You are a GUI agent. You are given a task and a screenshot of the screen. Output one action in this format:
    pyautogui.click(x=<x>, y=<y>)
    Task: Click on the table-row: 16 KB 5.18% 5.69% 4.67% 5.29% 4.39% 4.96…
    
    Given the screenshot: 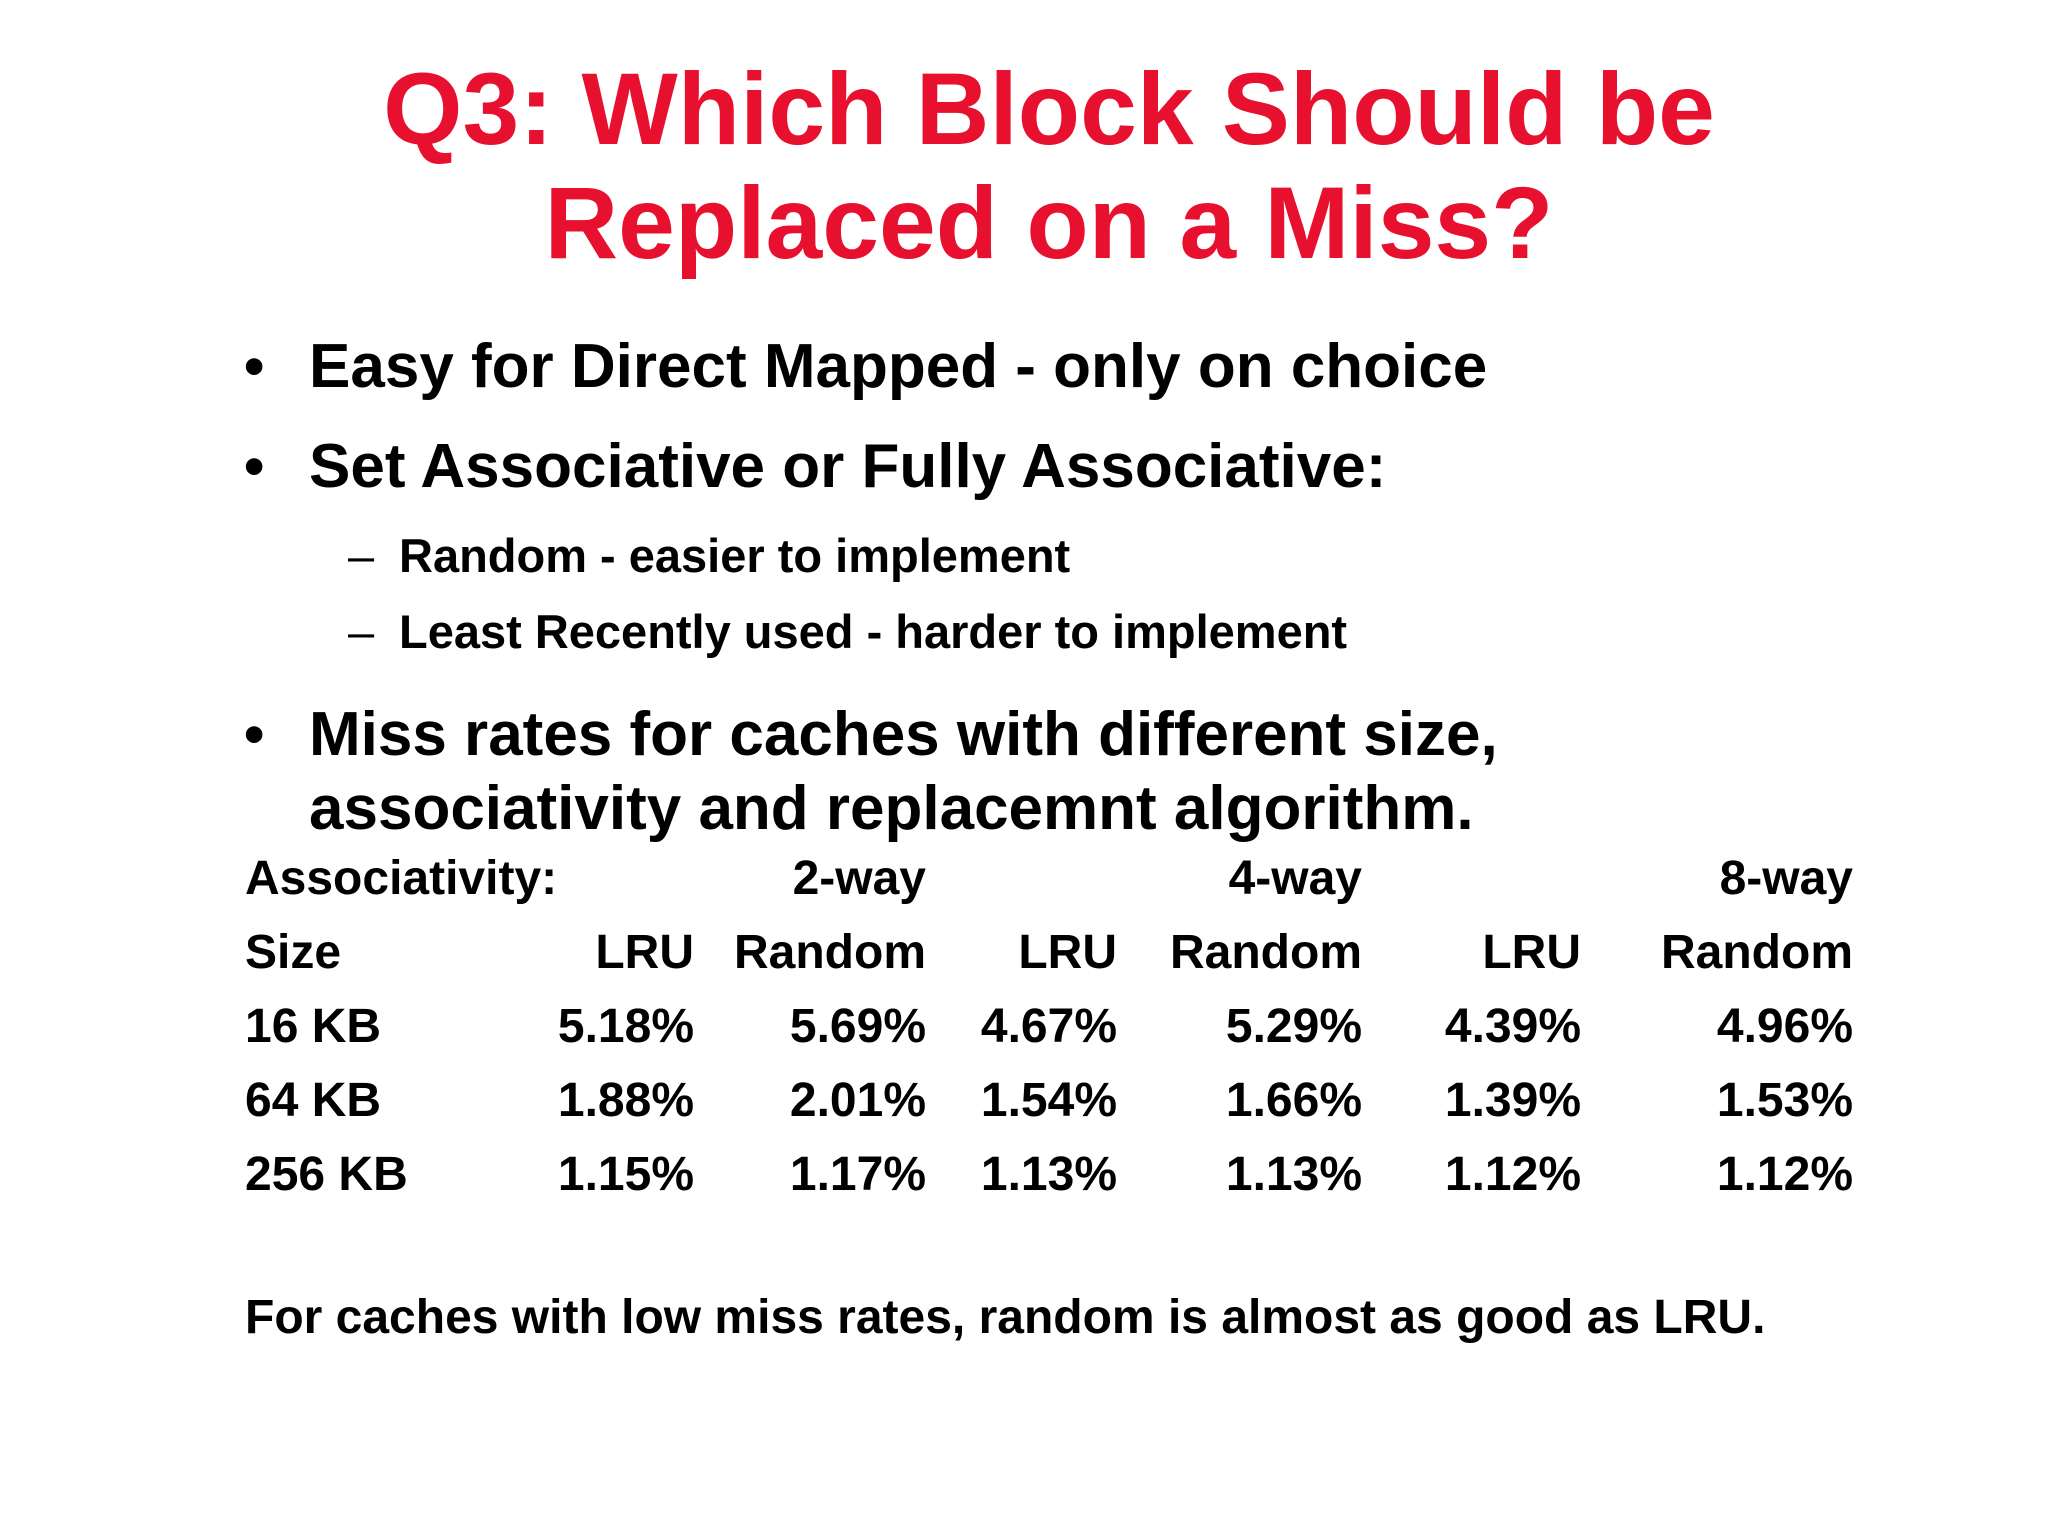 What is the action you would take?
    pyautogui.click(x=1024, y=1027)
    